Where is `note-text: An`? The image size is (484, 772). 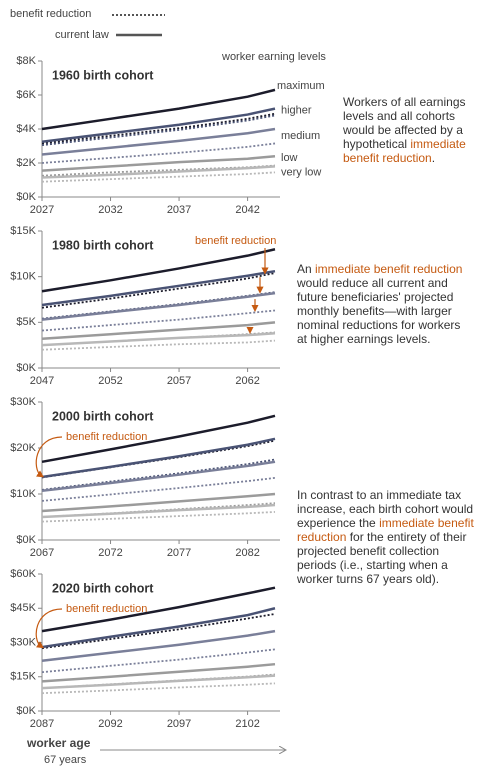 note-text: An is located at coordinates (306, 269).